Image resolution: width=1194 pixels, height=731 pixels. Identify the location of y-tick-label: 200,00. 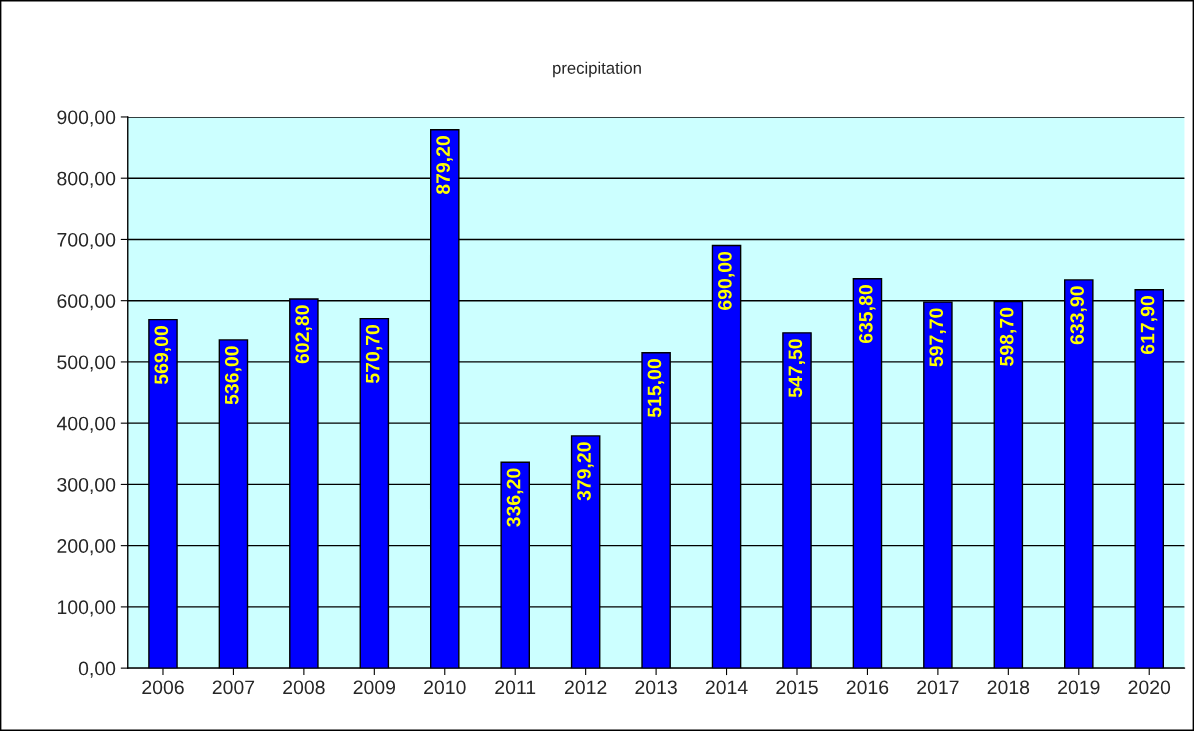
(86, 547).